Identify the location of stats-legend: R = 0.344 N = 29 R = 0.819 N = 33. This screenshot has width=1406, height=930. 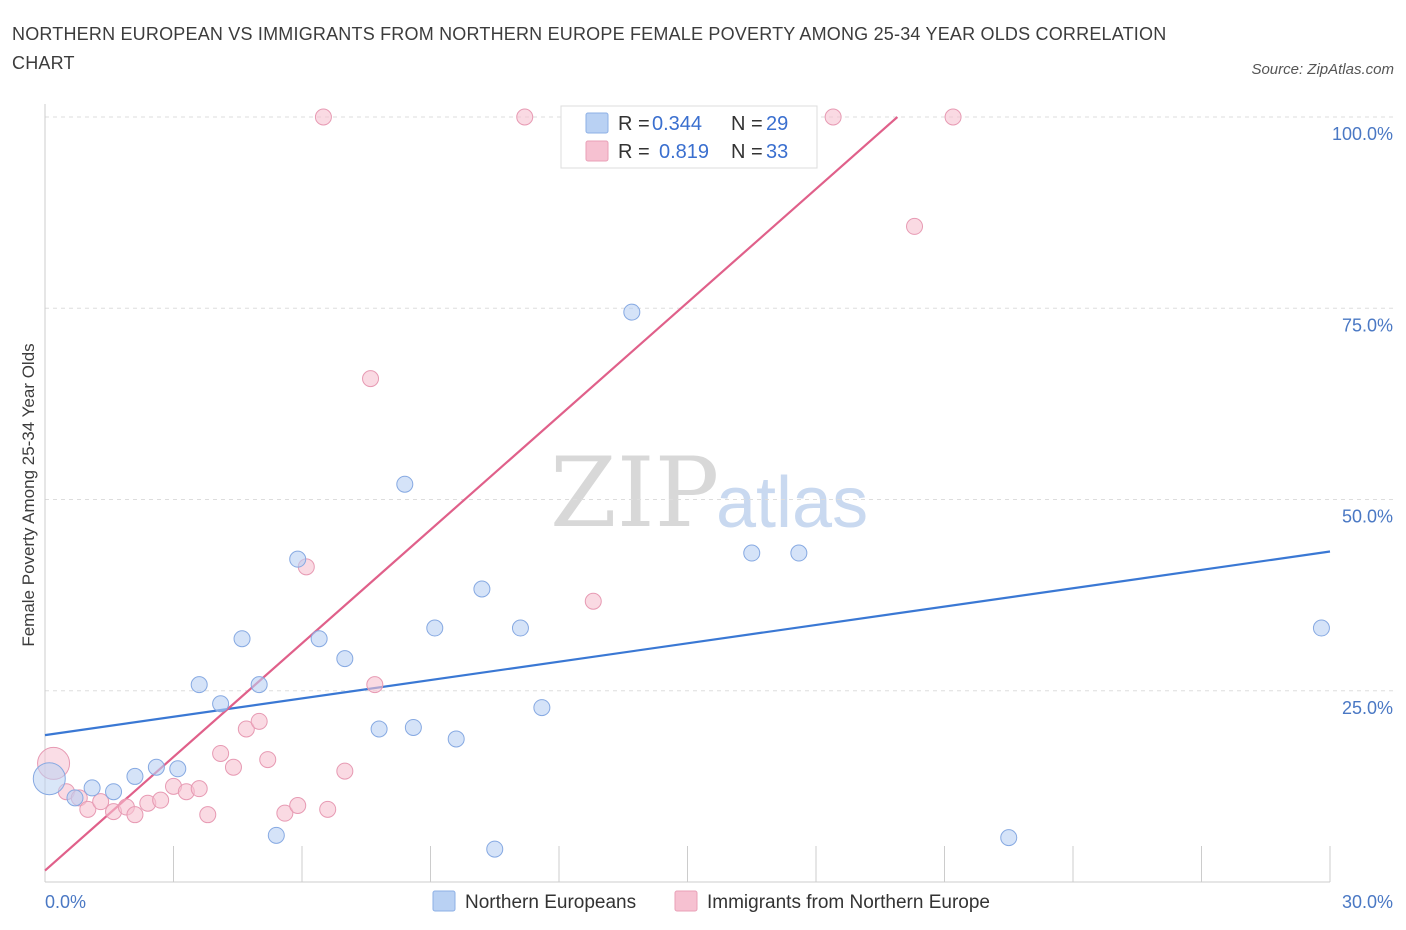
(689, 137).